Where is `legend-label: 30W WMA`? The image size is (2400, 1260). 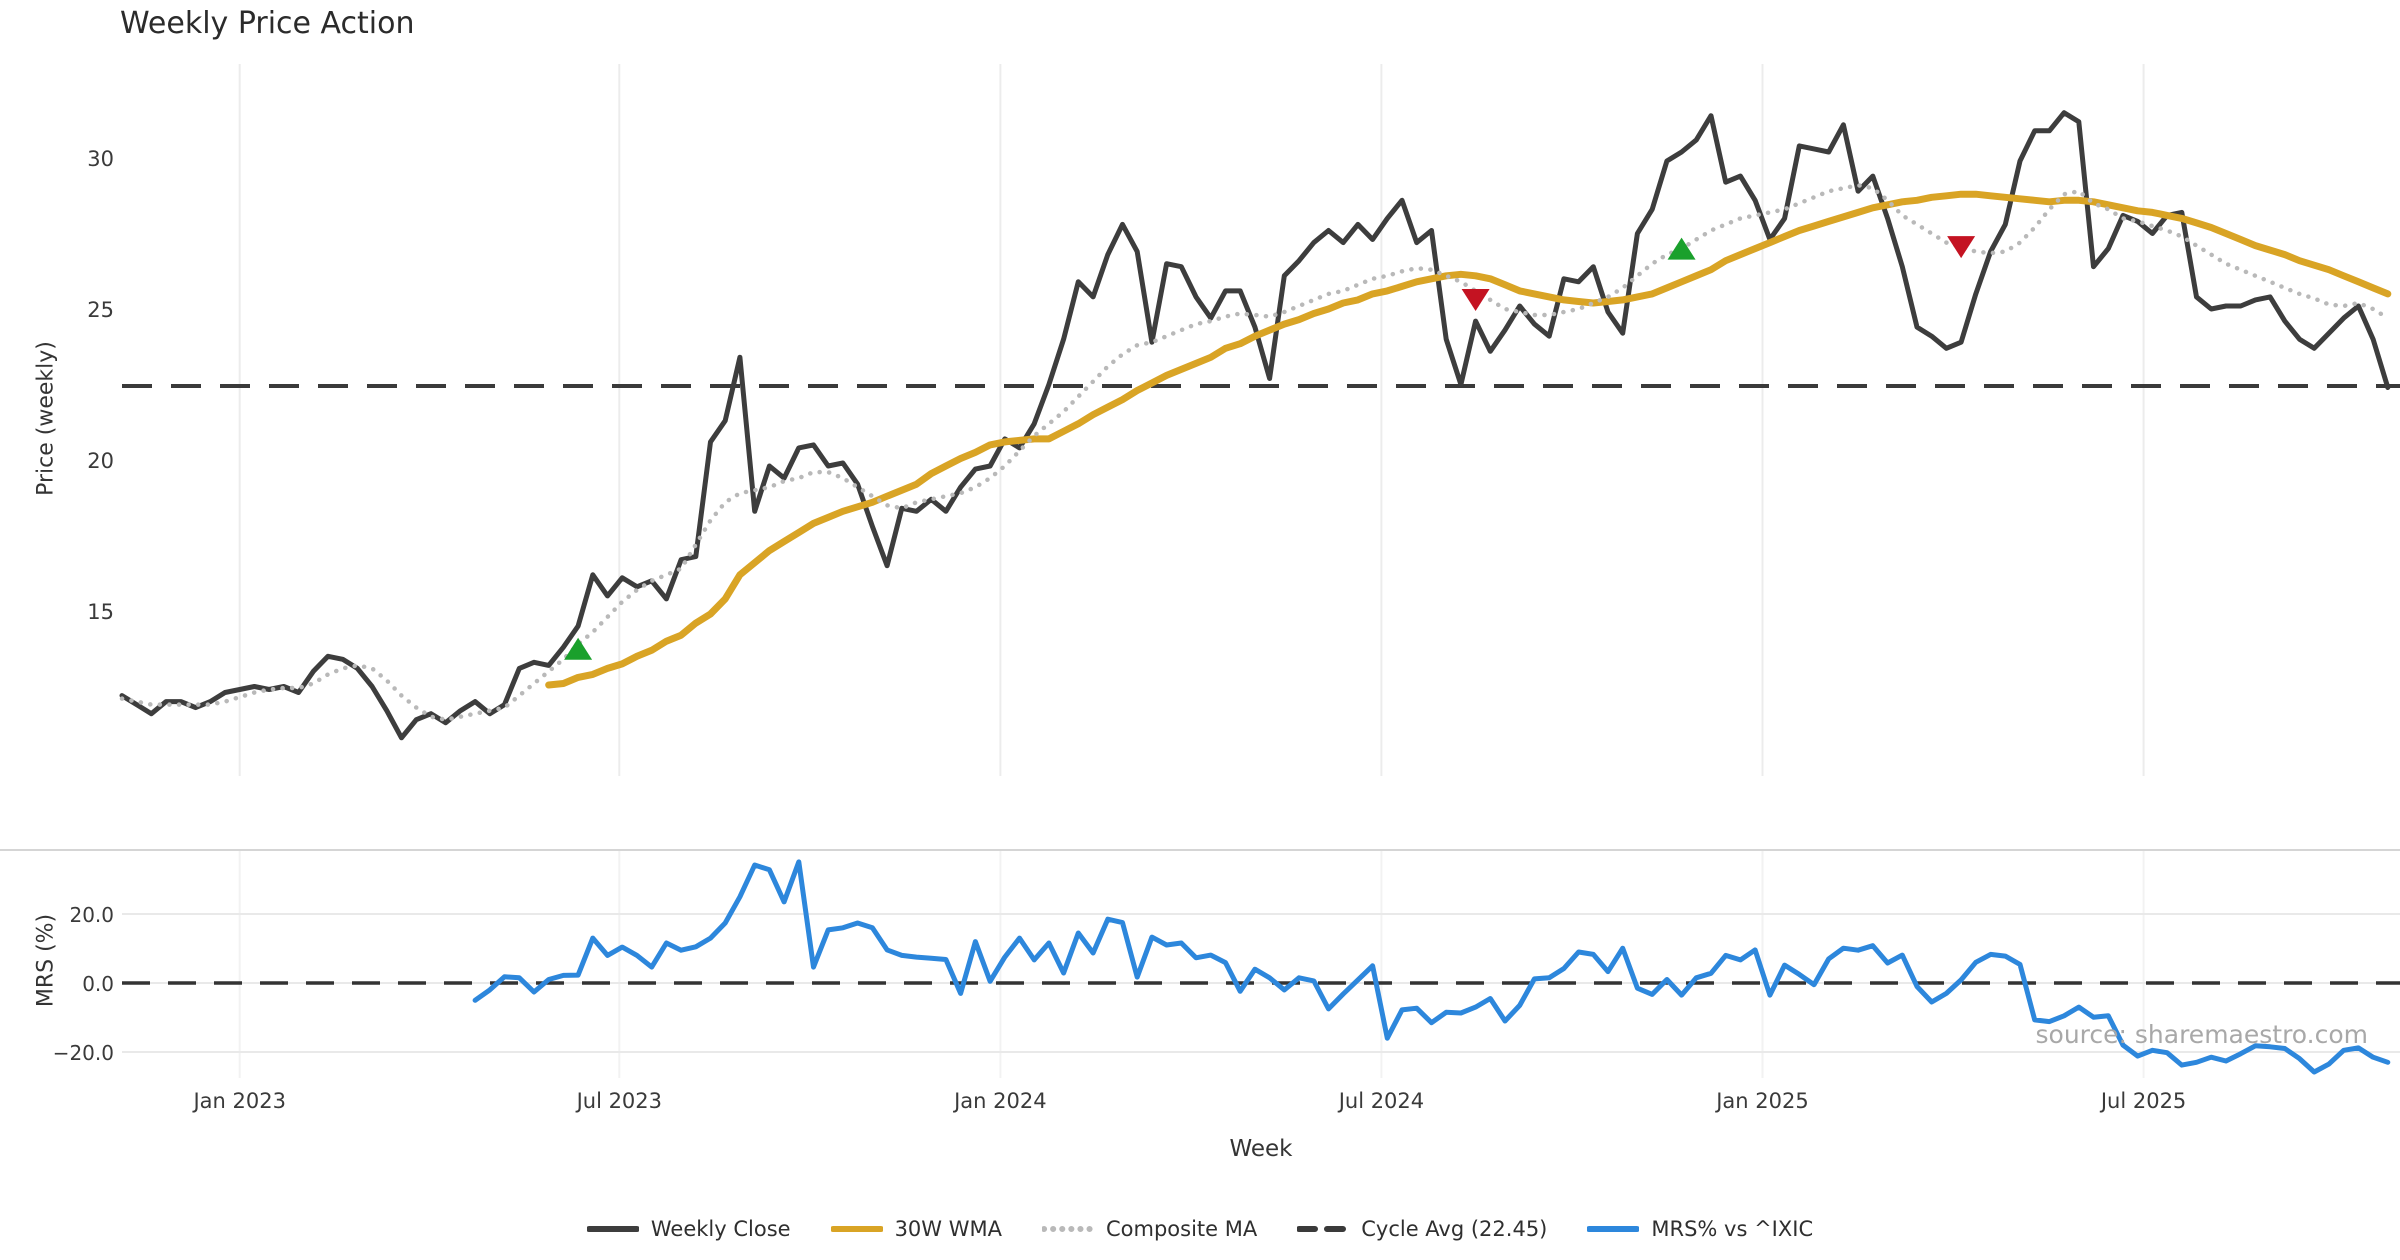 legend-label: 30W WMA is located at coordinates (948, 1229).